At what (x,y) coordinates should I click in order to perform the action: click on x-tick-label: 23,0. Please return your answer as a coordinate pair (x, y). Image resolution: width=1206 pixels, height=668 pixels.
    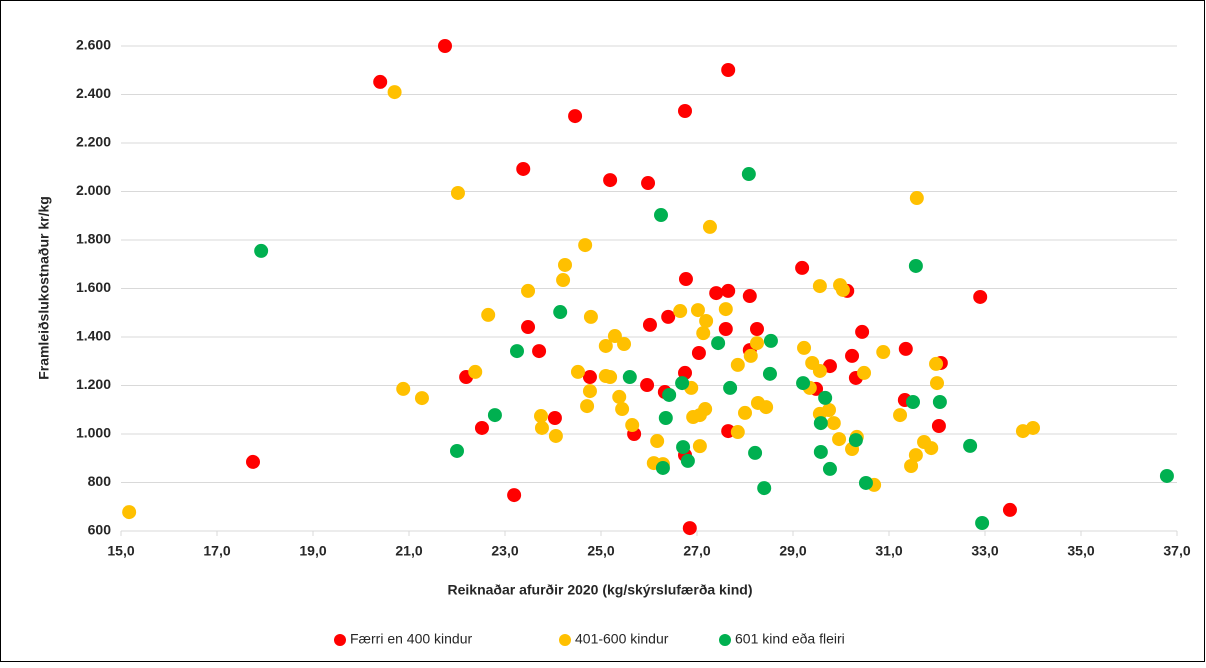
    Looking at the image, I should click on (504, 551).